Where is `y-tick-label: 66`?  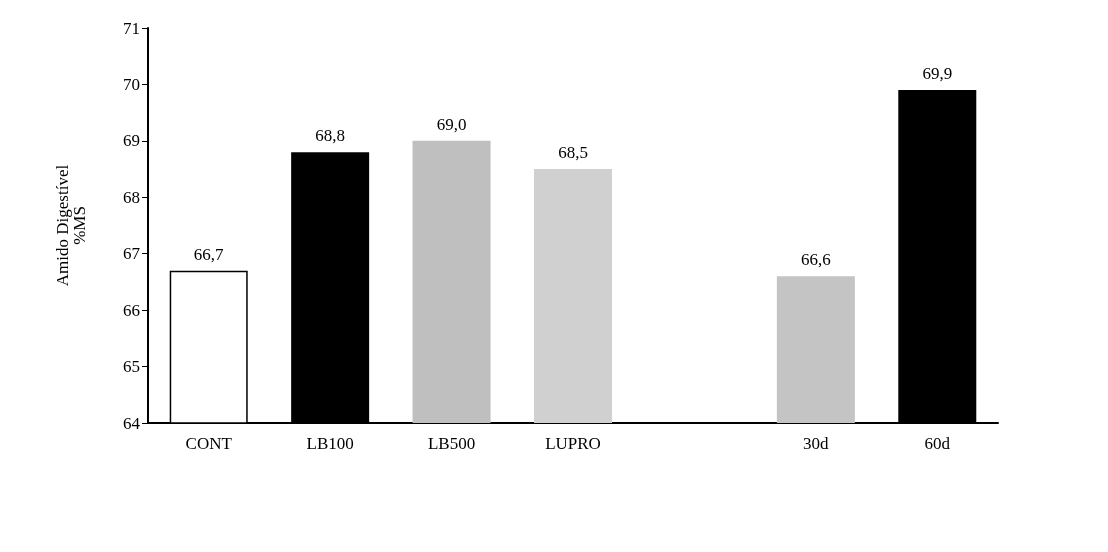 y-tick-label: 66 is located at coordinates (131, 310).